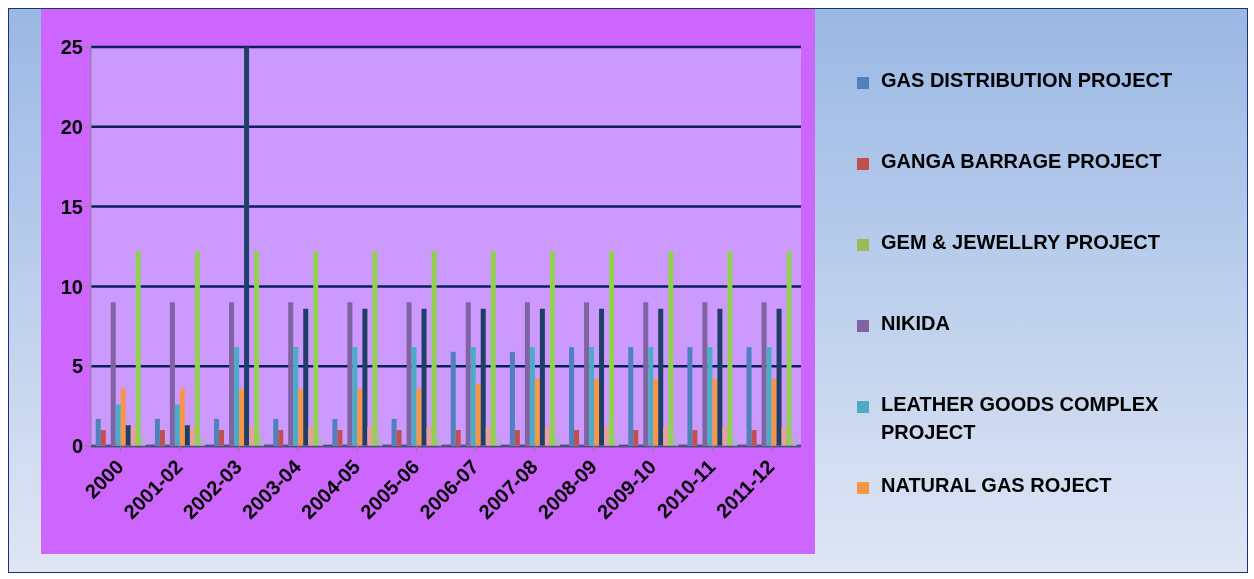 This screenshot has width=1254, height=579. I want to click on legend-label: NIKIDA, so click(915, 323).